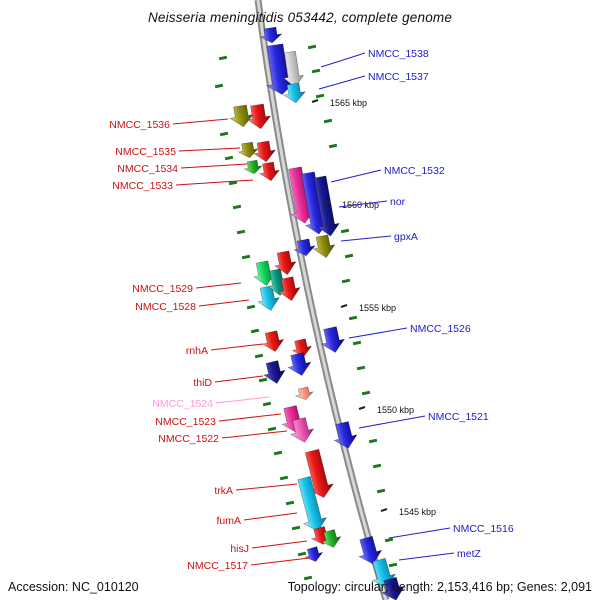 Image resolution: width=600 pixels, height=600 pixels. I want to click on gene-label: NMCC_1536, so click(139, 125).